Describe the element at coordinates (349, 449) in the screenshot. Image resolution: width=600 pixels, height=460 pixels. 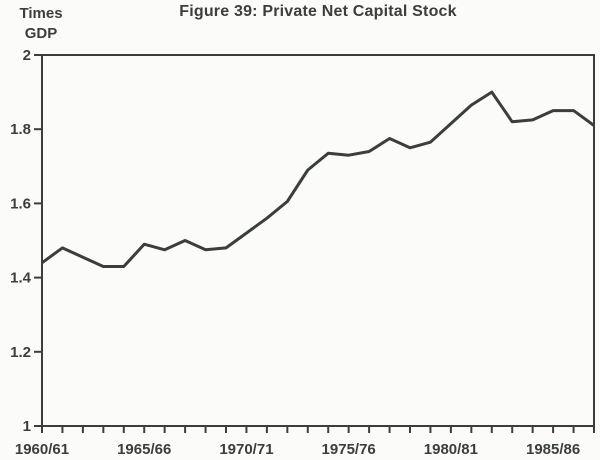
I see `x-tick-label: 1975/76` at that location.